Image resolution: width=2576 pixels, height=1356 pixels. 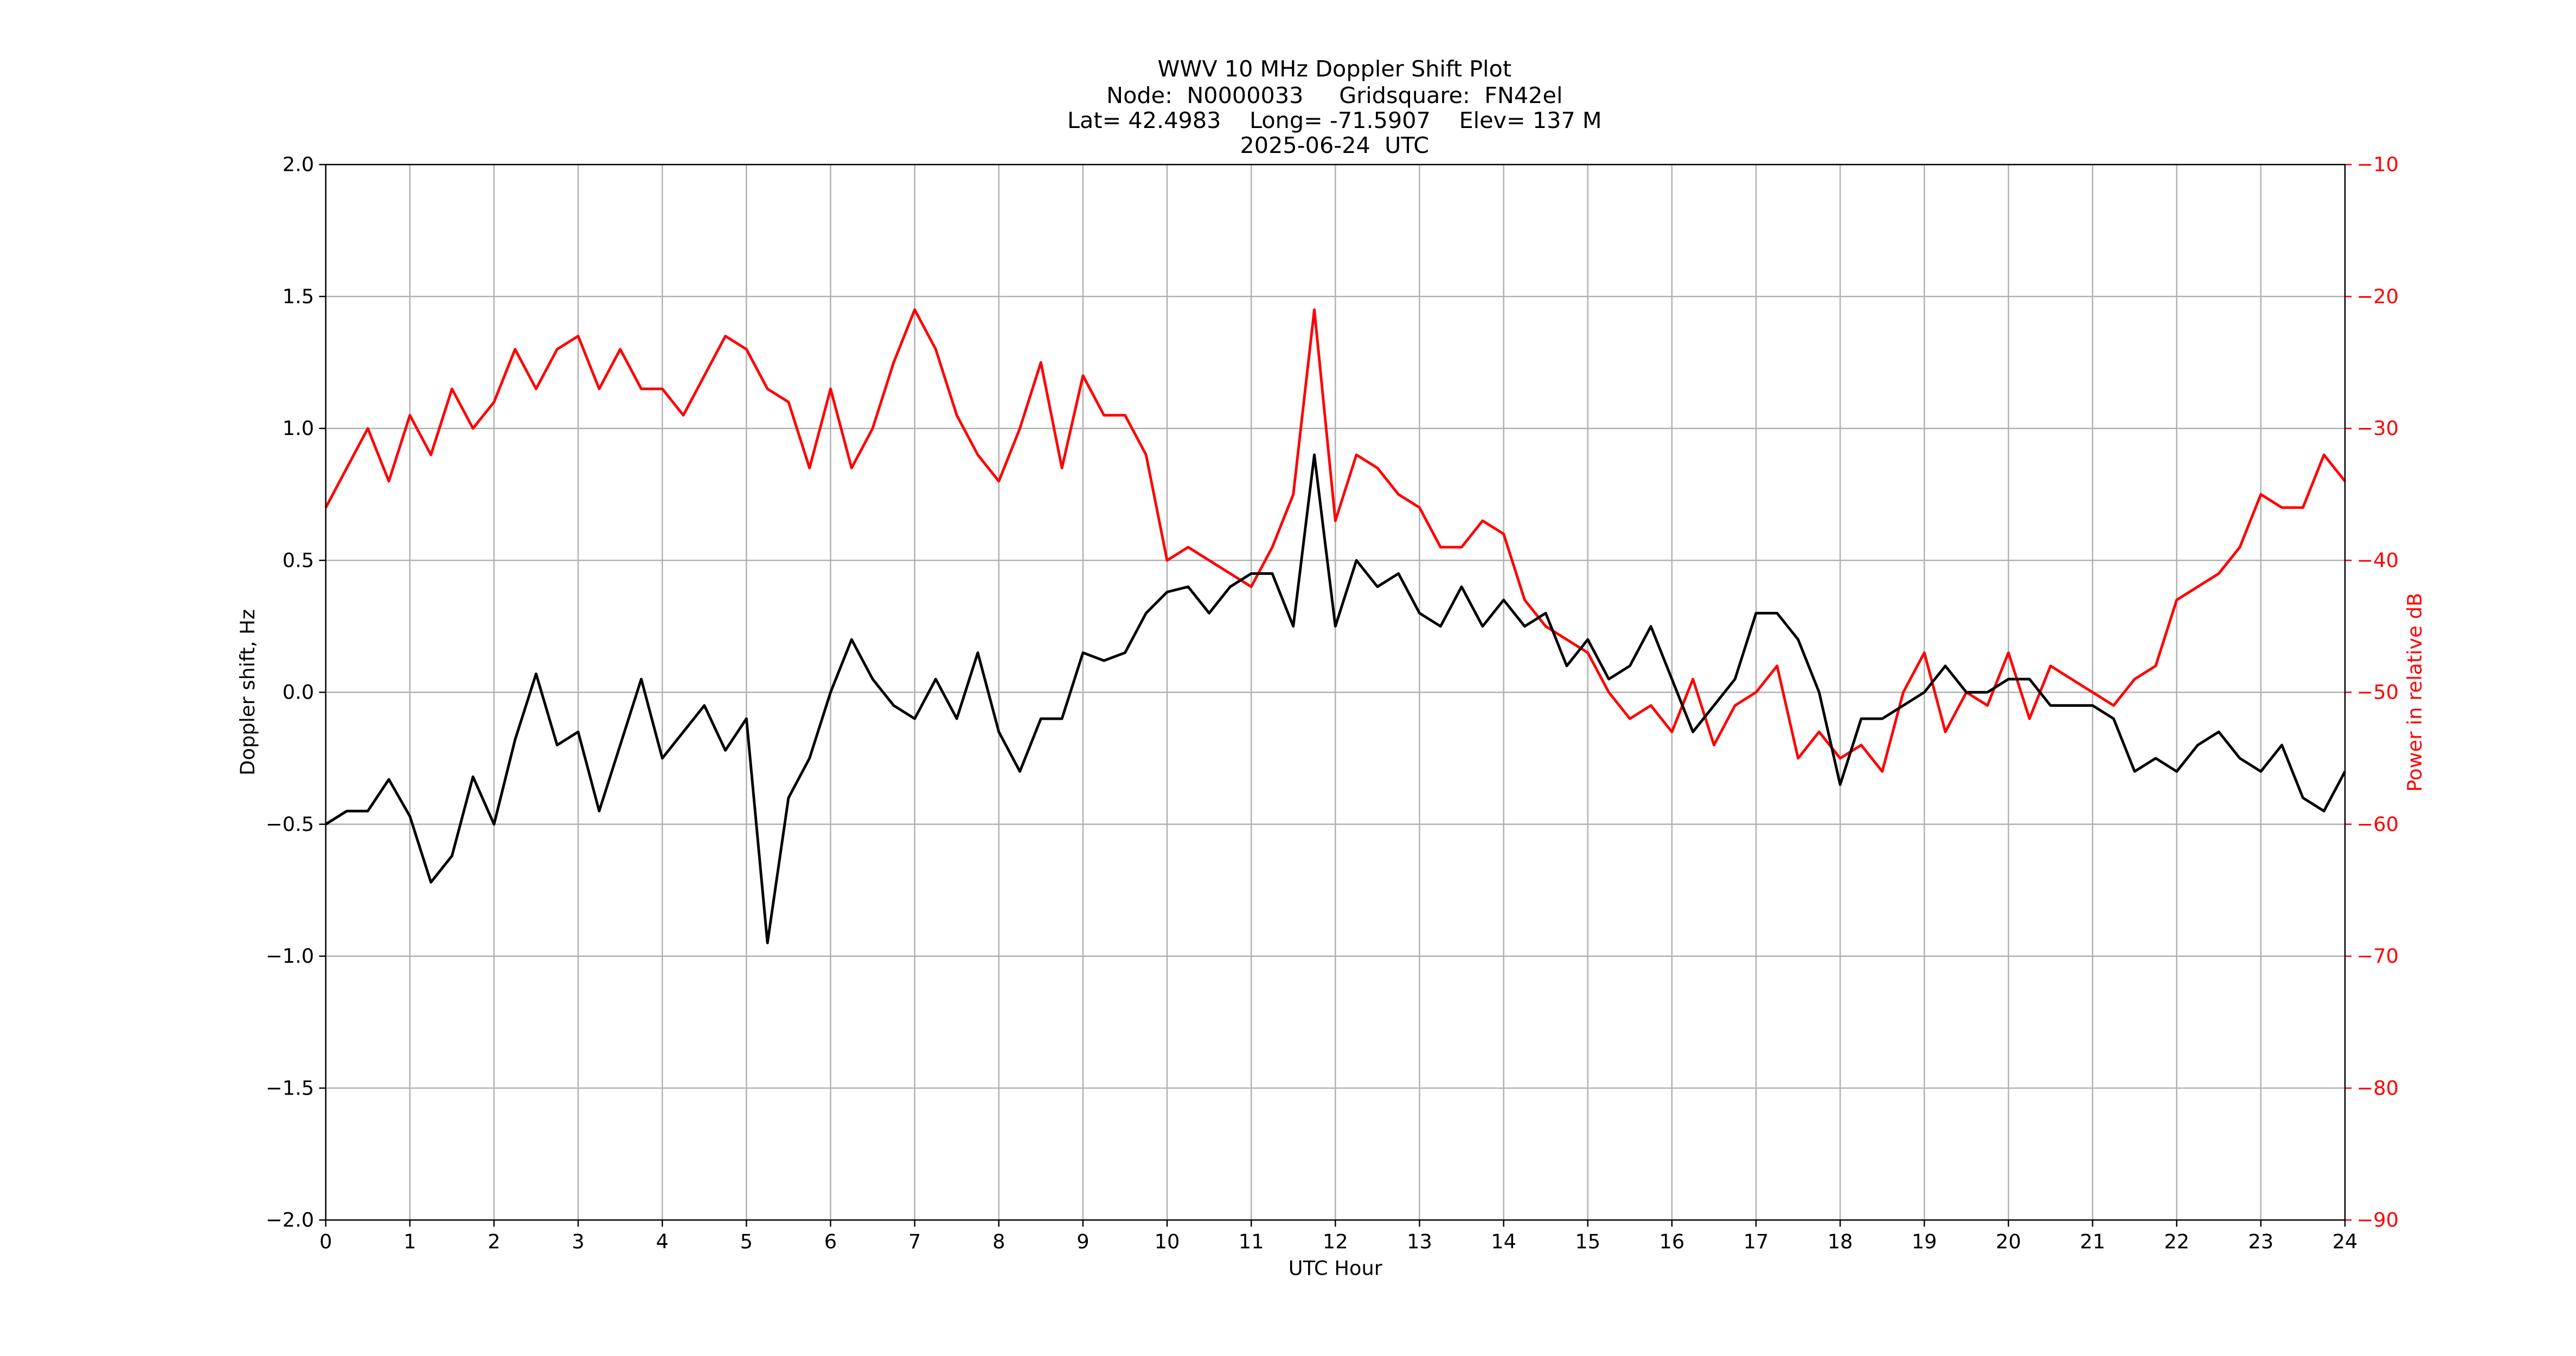 I want to click on y2-tick-label: −30, so click(x=2377, y=428).